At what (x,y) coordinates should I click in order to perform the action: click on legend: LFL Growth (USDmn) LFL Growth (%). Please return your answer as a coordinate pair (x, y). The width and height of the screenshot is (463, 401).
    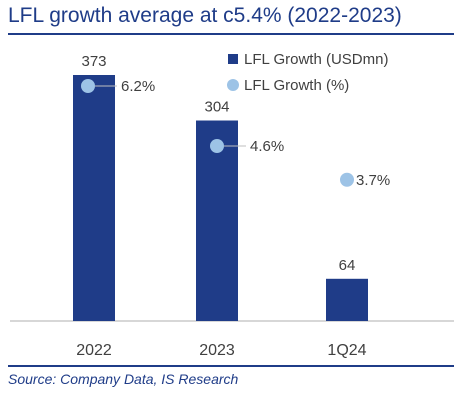
    Looking at the image, I should click on (307, 72).